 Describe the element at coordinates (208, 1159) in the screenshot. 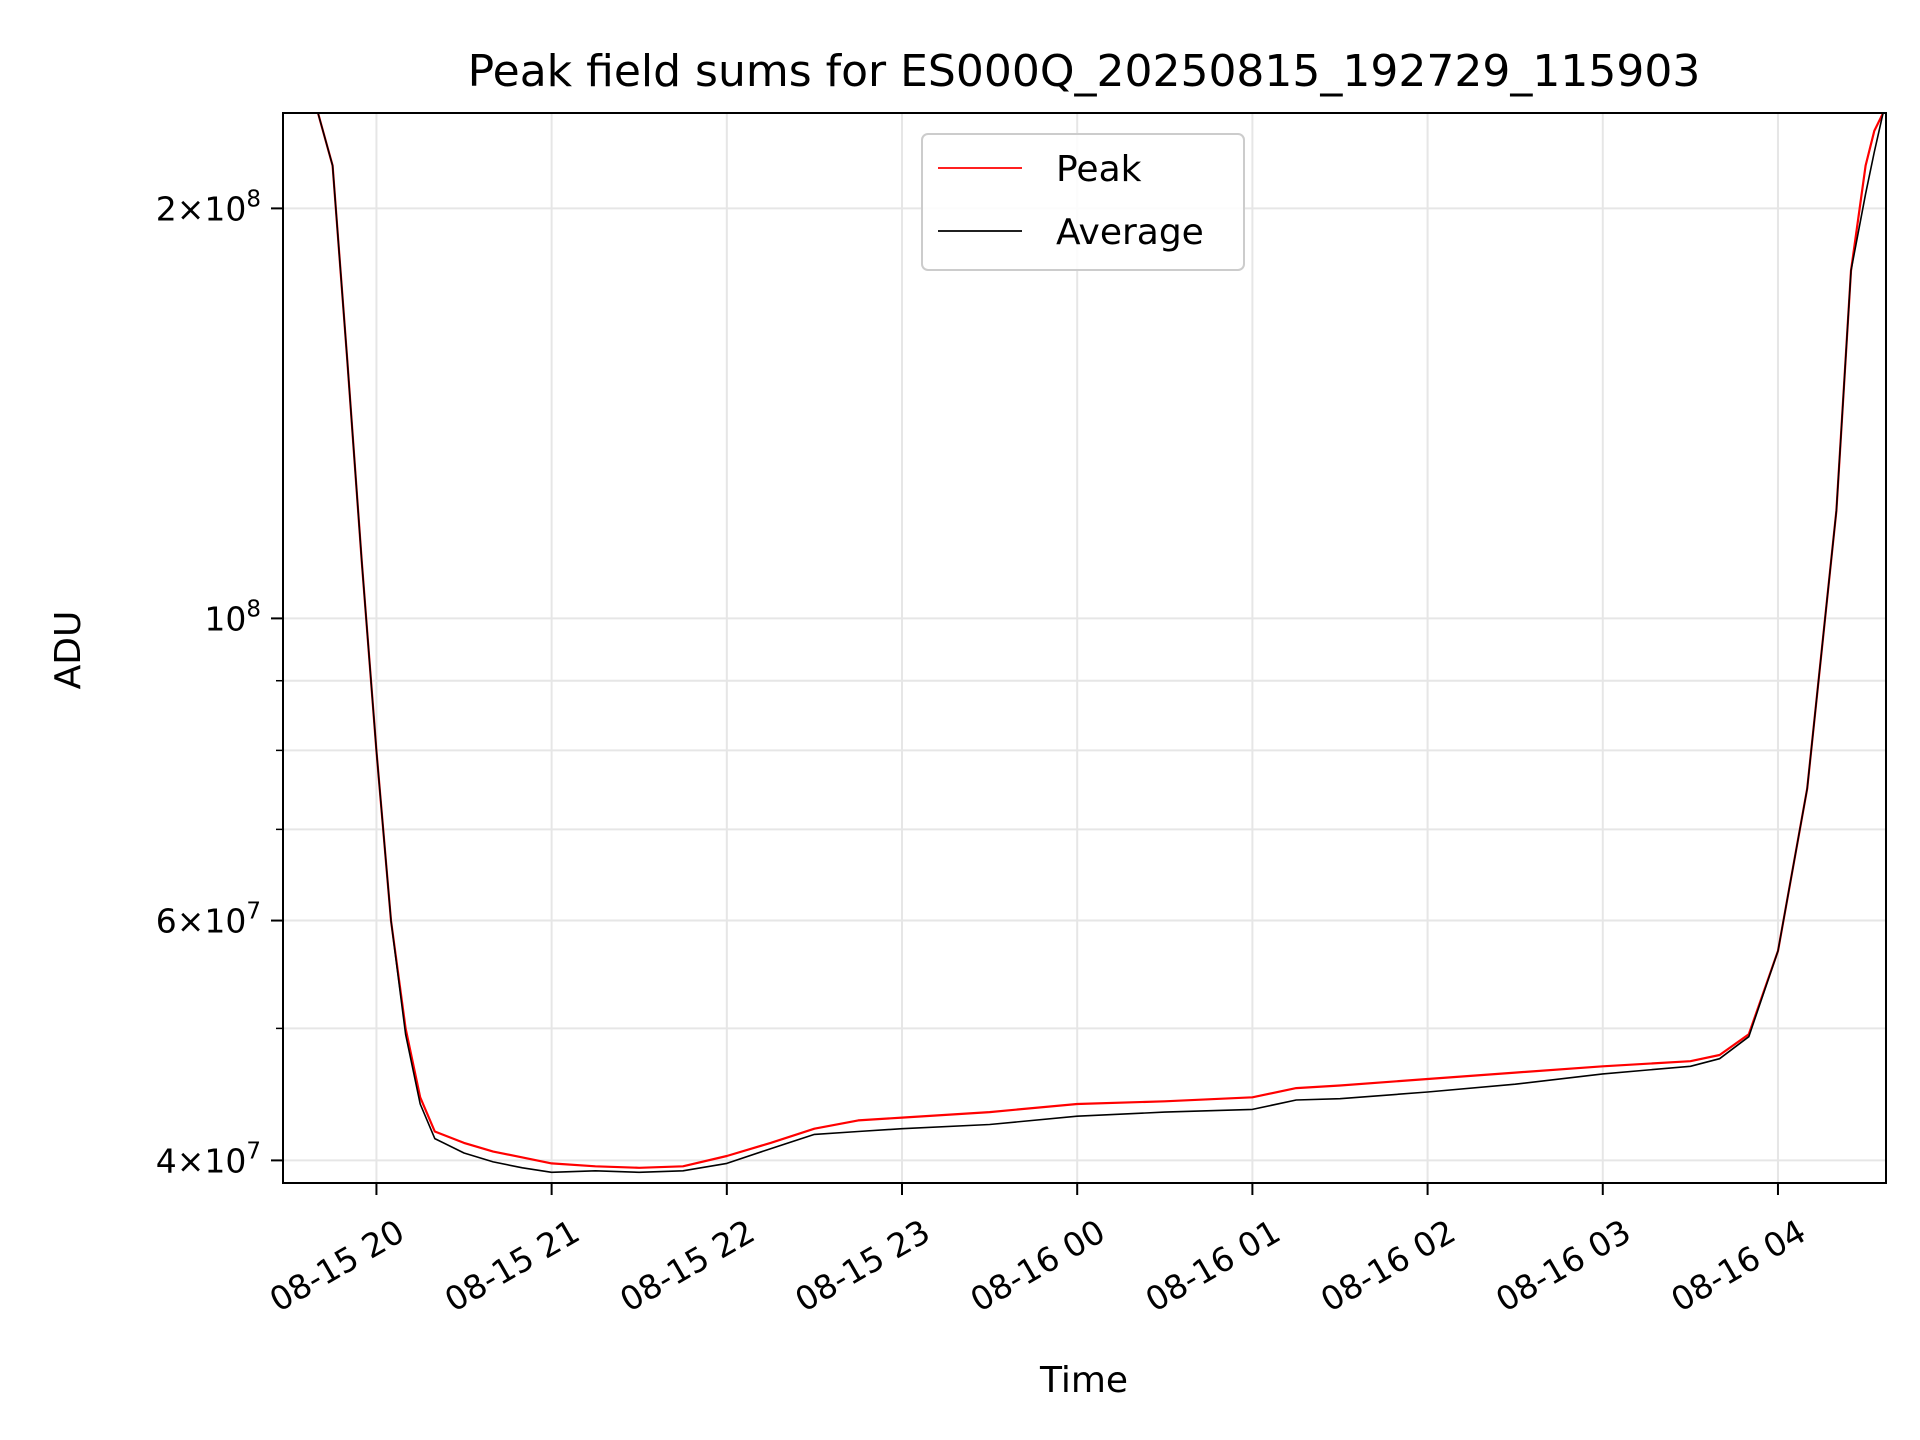

I see `y-tick-label: 4×107` at that location.